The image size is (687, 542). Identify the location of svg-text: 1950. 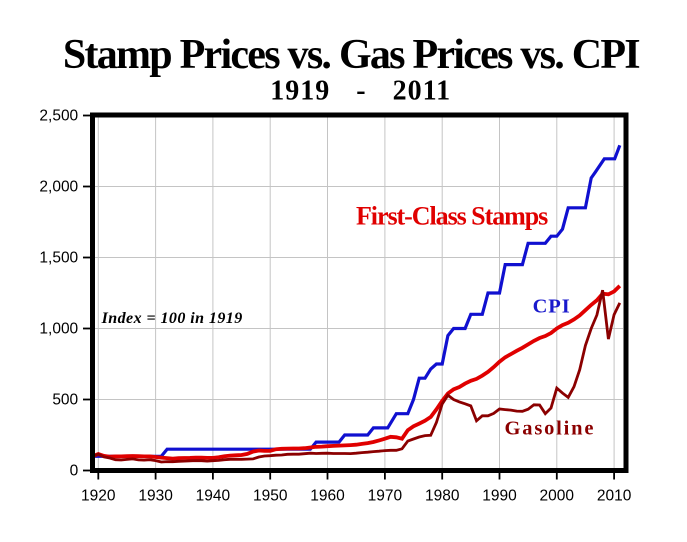
(270, 496).